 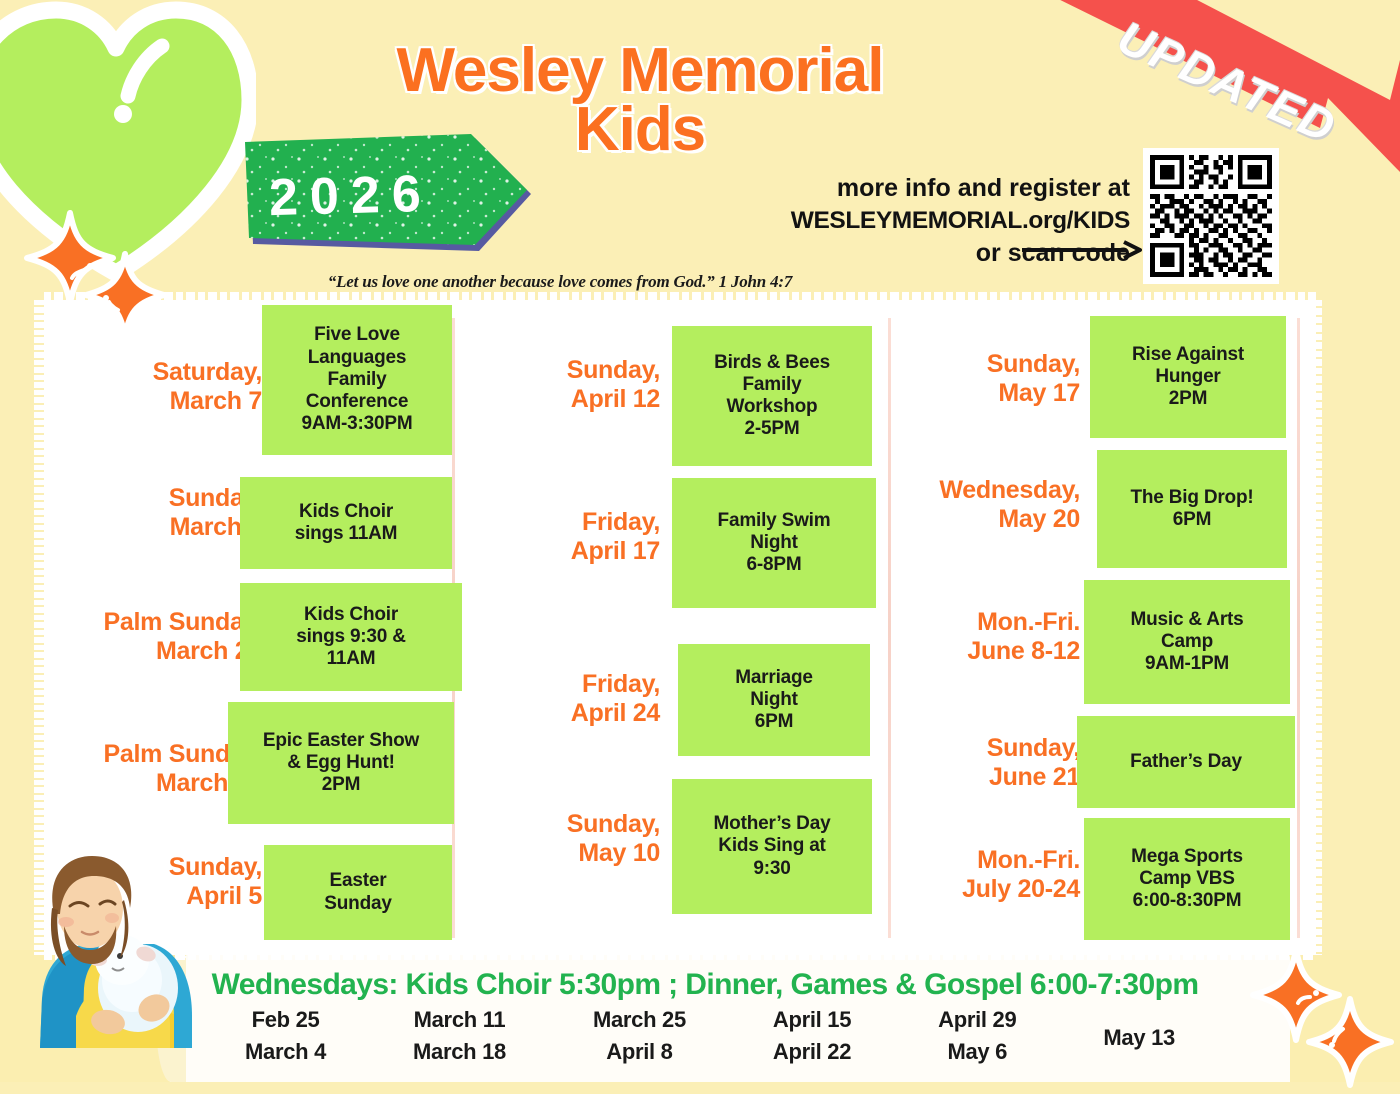 I want to click on wednesday-date-group: May 13, so click(x=1139, y=1036).